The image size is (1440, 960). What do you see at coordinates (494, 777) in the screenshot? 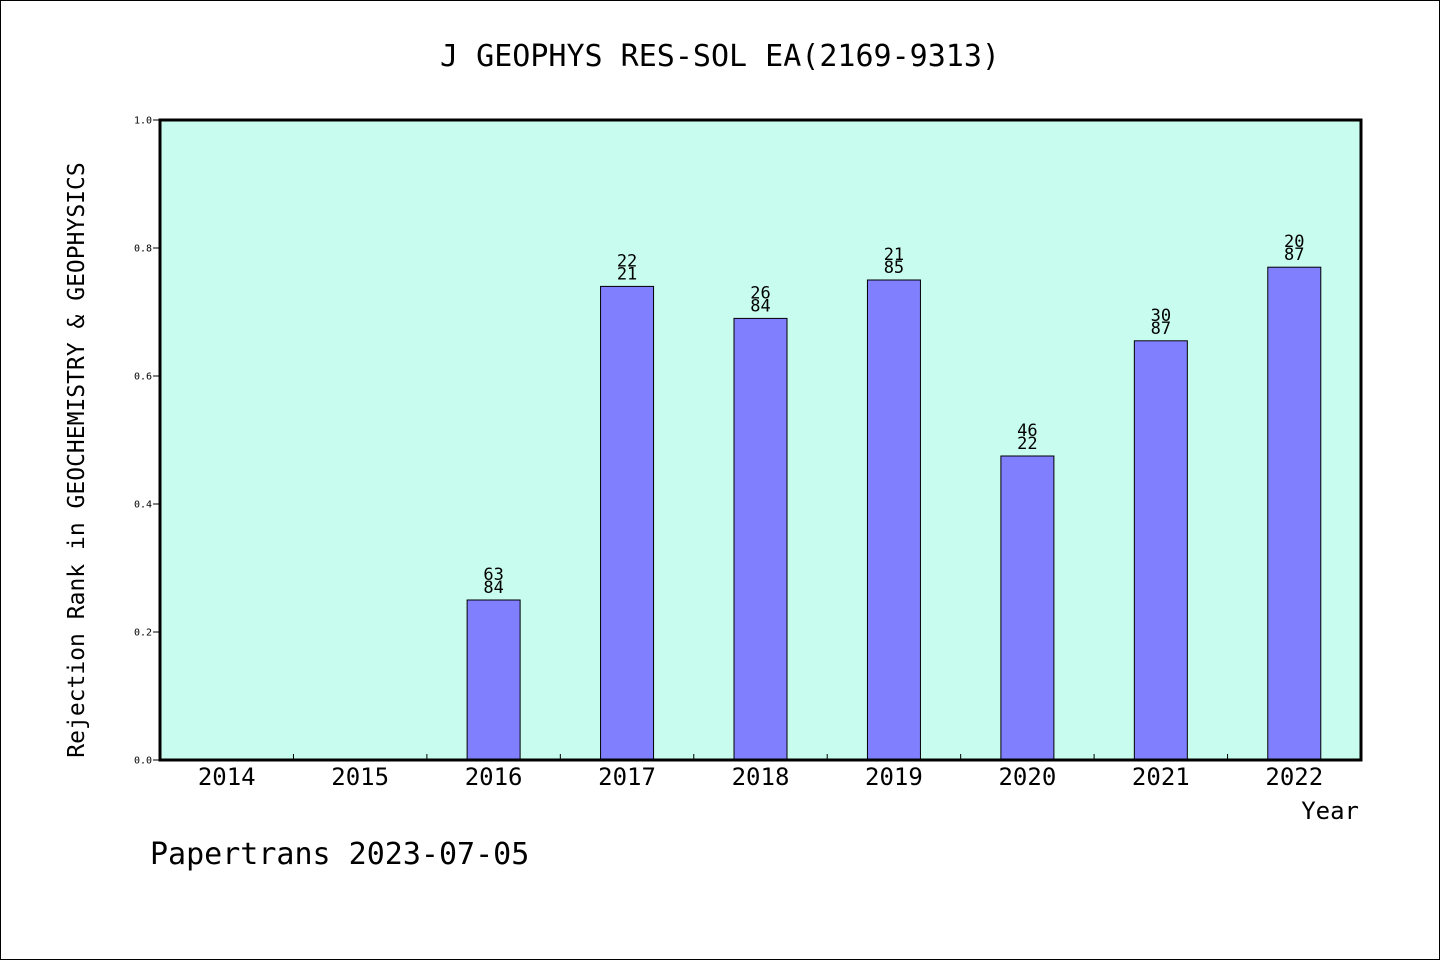
I see `x-tick-label-2016: 2016` at bounding box center [494, 777].